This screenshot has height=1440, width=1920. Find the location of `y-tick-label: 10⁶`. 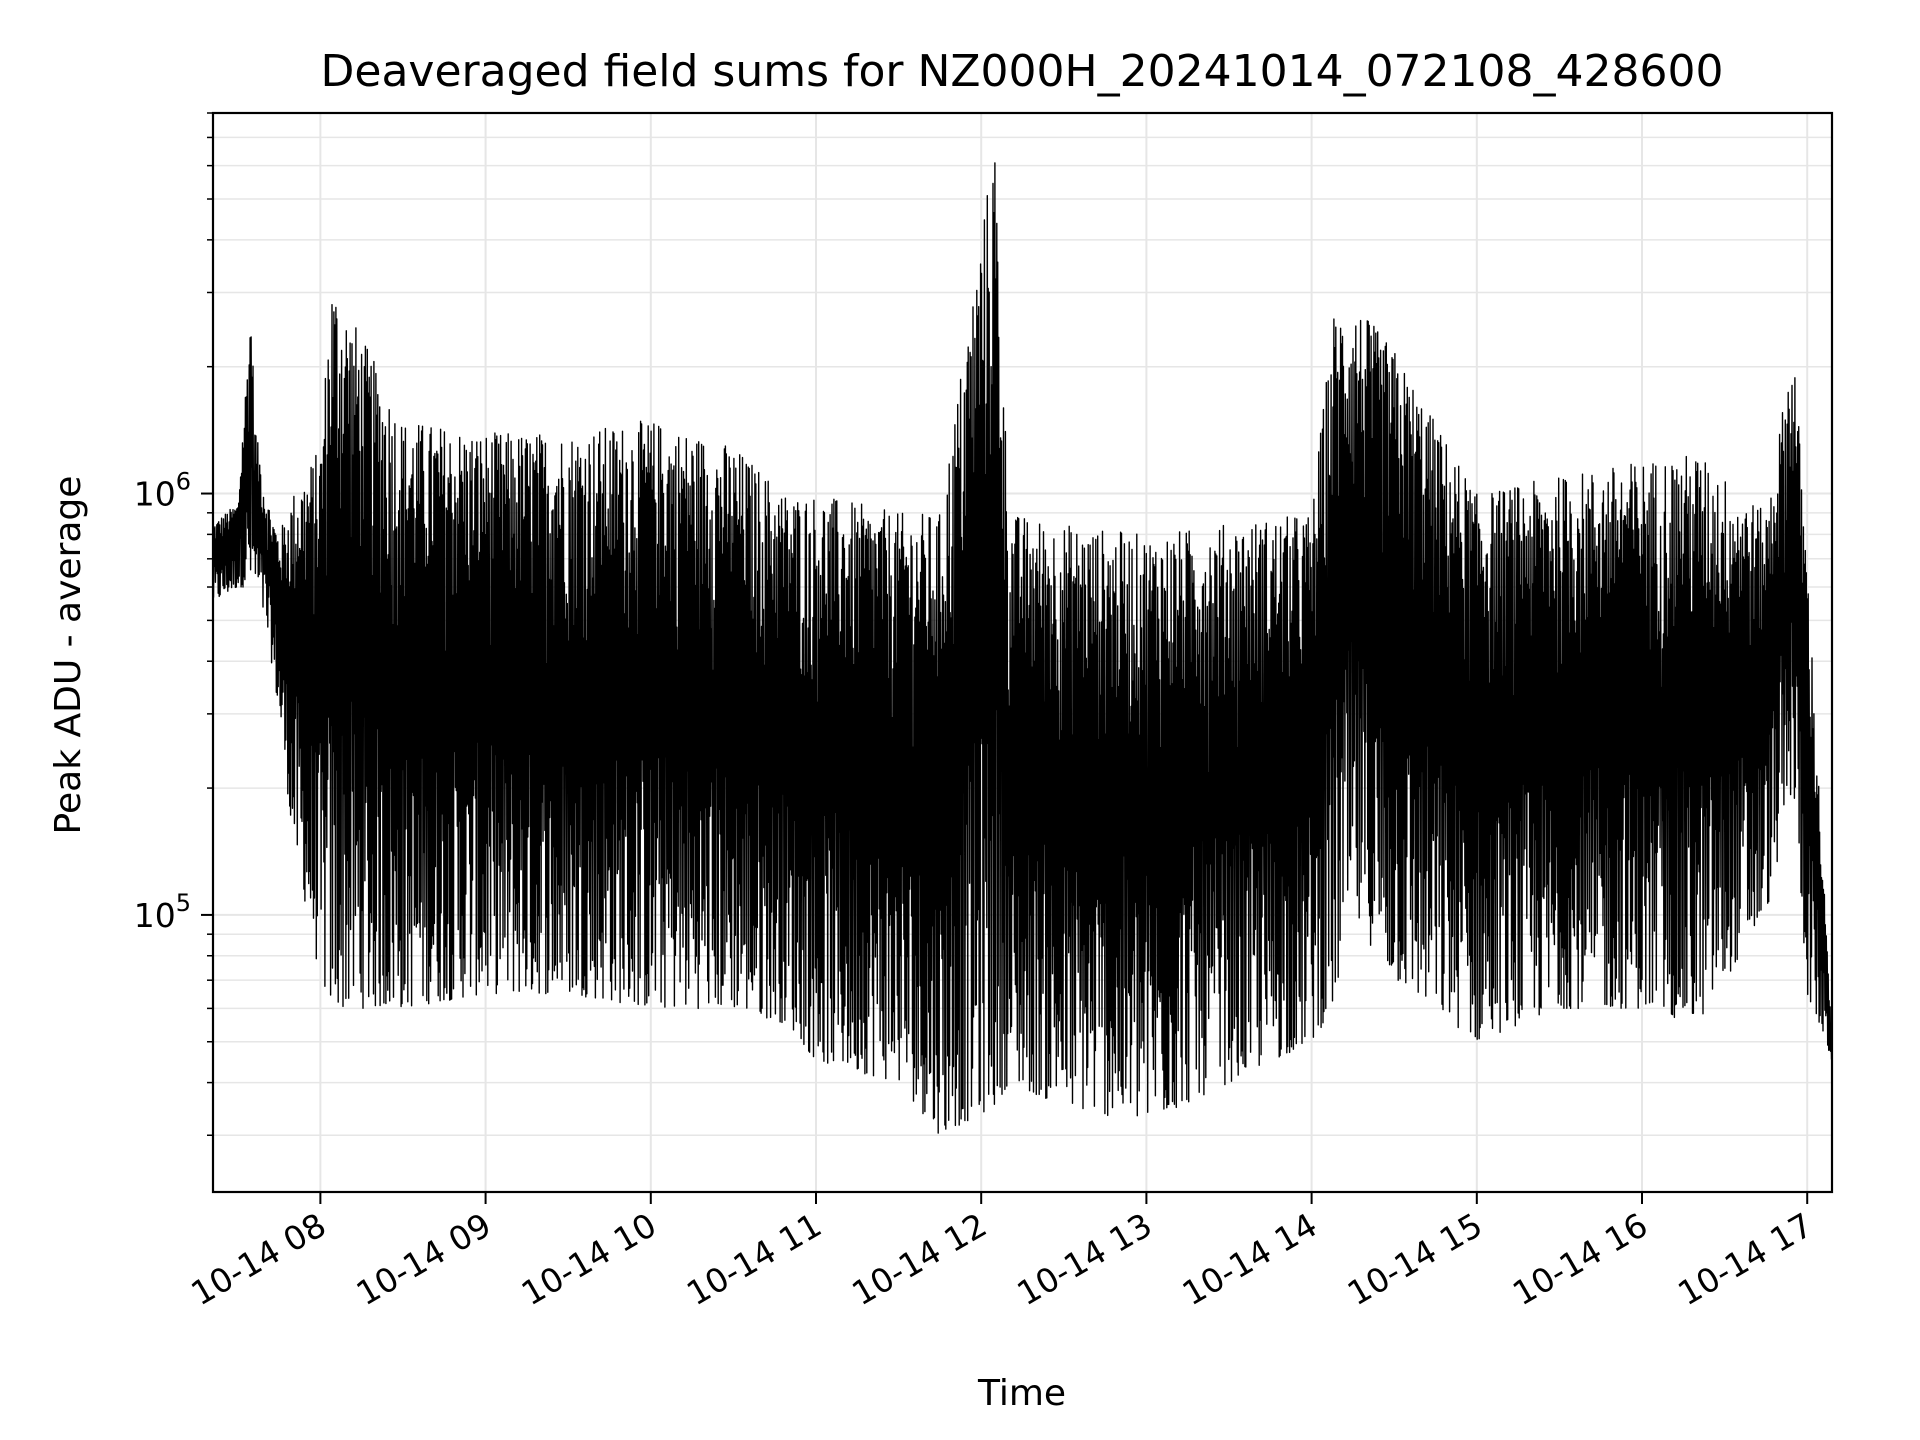

y-tick-label: 10⁶ is located at coordinates (162, 491).